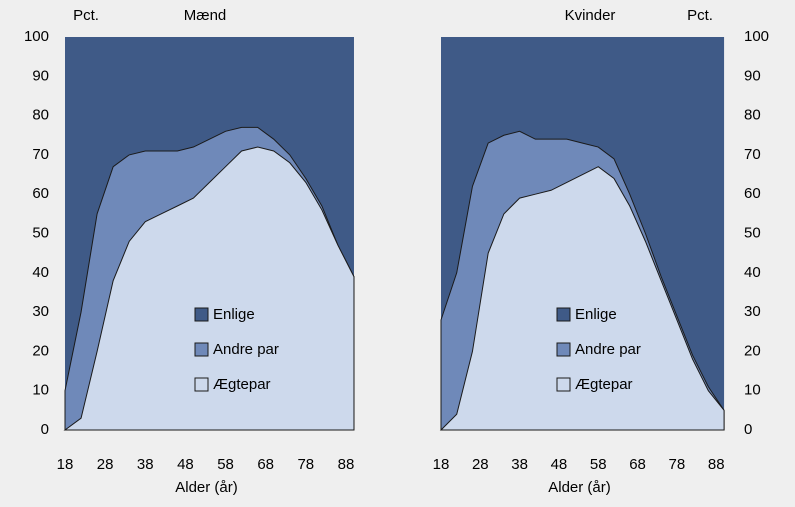 The image size is (795, 507). Describe the element at coordinates (205, 15) in the screenshot. I see `chart-title: Mænd` at that location.